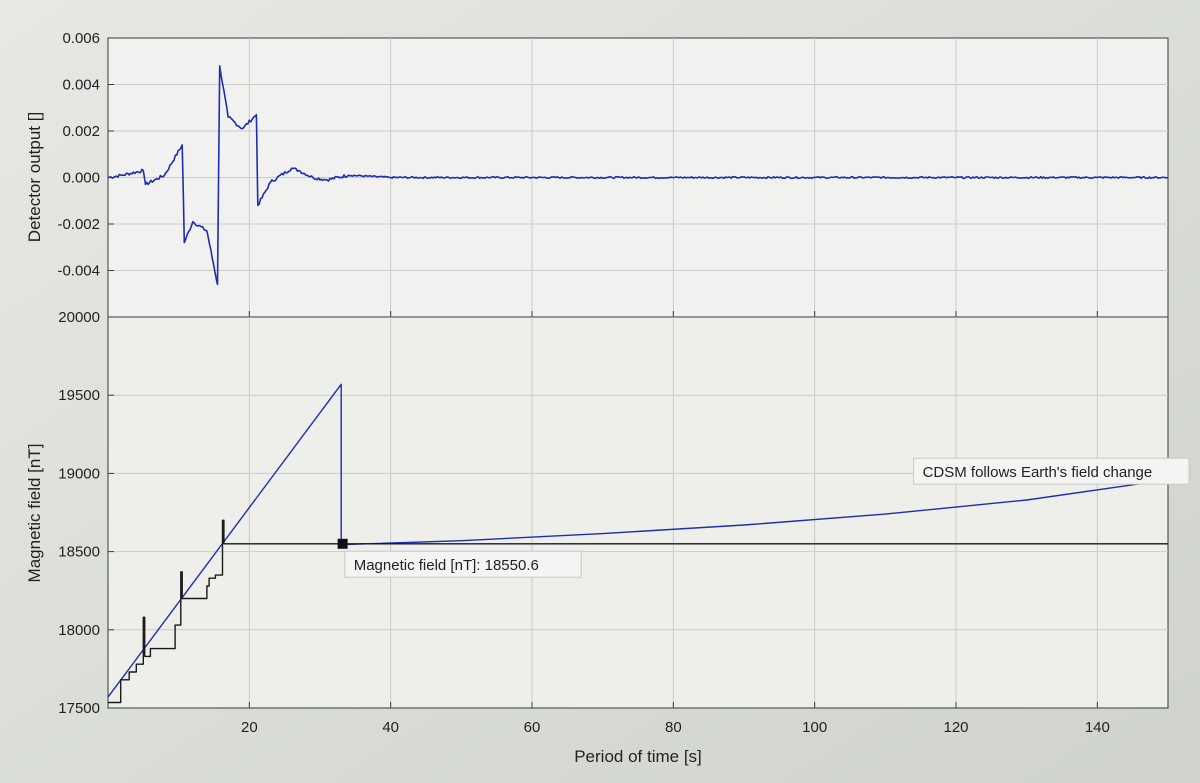 Image resolution: width=1200 pixels, height=783 pixels. I want to click on x-tick-label: 40, so click(390, 727).